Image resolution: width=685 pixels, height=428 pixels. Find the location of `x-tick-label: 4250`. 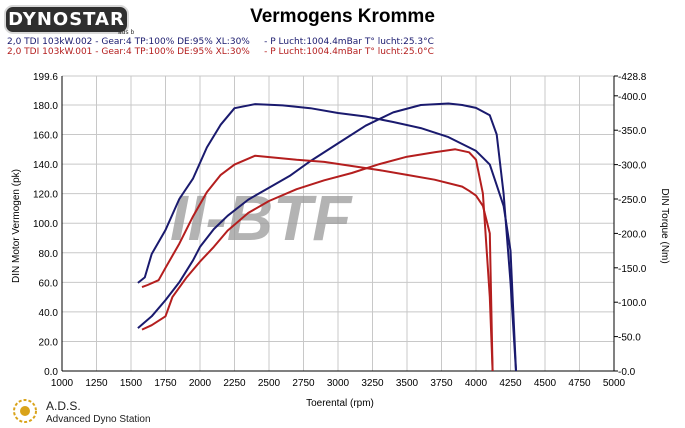

x-tick-label: 4250 is located at coordinates (510, 383).